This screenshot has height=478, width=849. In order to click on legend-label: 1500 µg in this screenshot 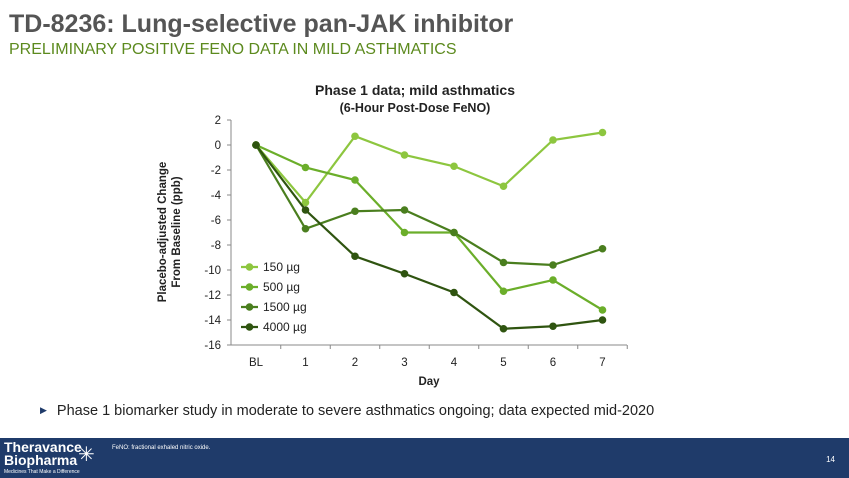, I will do `click(285, 307)`.